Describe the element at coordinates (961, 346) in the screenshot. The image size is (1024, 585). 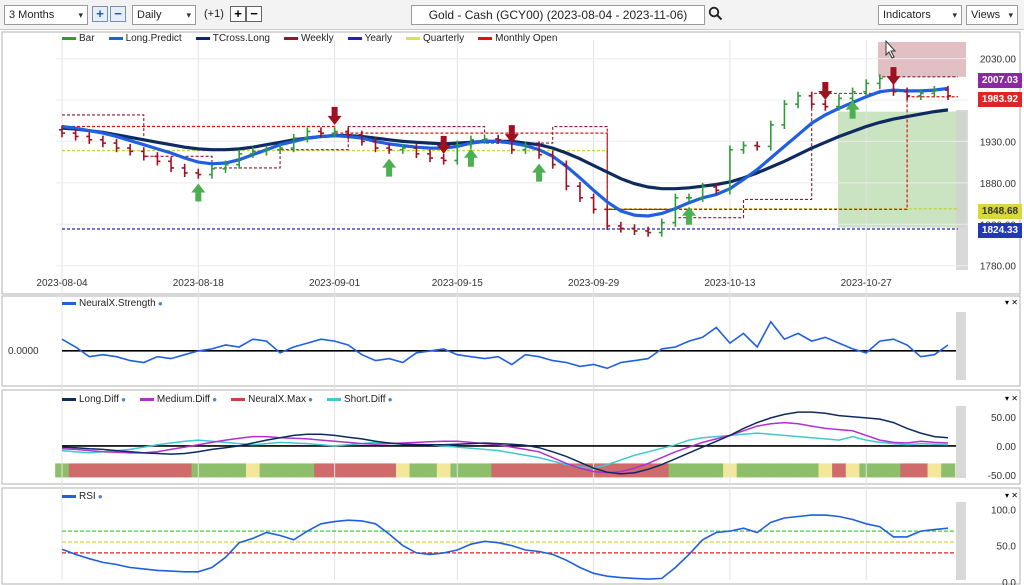
I see `neuralx-scroll-gutter` at that location.